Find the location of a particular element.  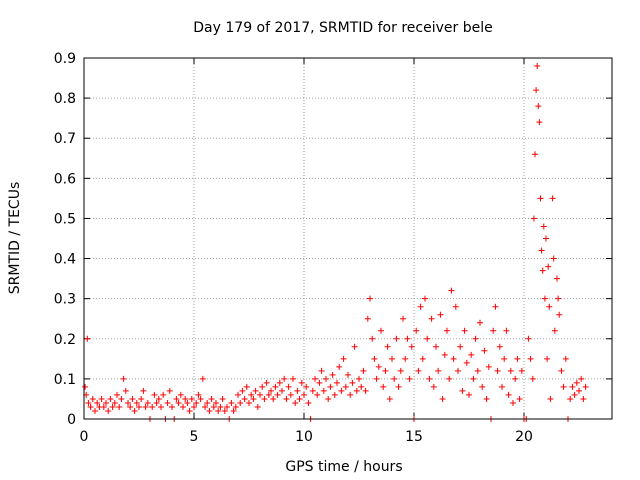

y-tick-label: 0.1 is located at coordinates (65, 380).